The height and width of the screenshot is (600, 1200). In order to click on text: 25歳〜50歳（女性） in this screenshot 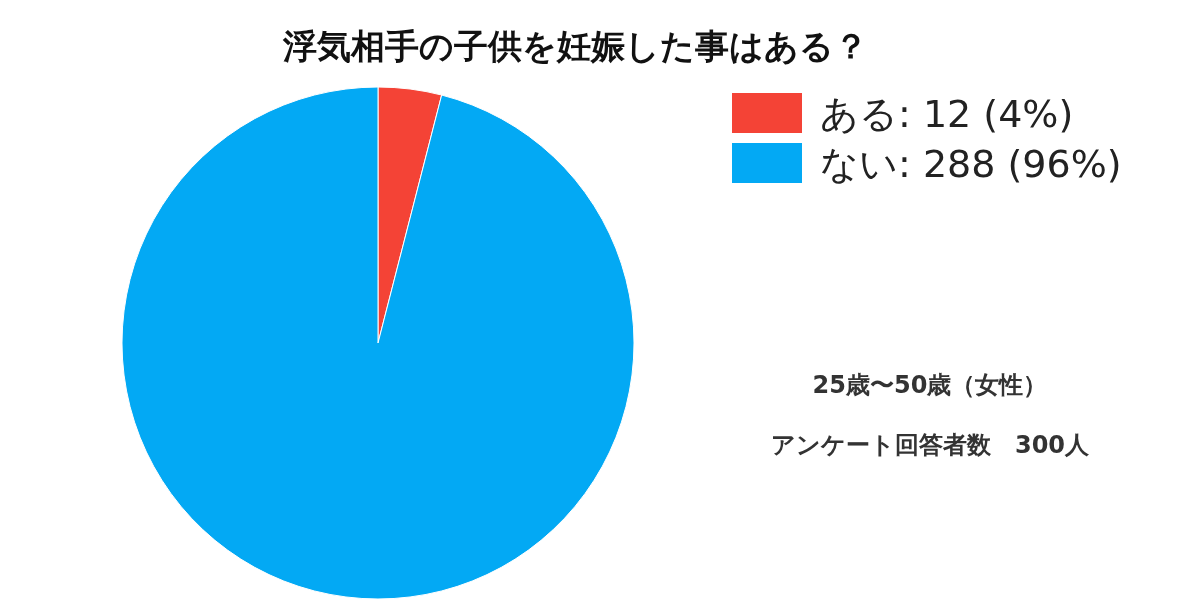, I will do `click(930, 385)`.